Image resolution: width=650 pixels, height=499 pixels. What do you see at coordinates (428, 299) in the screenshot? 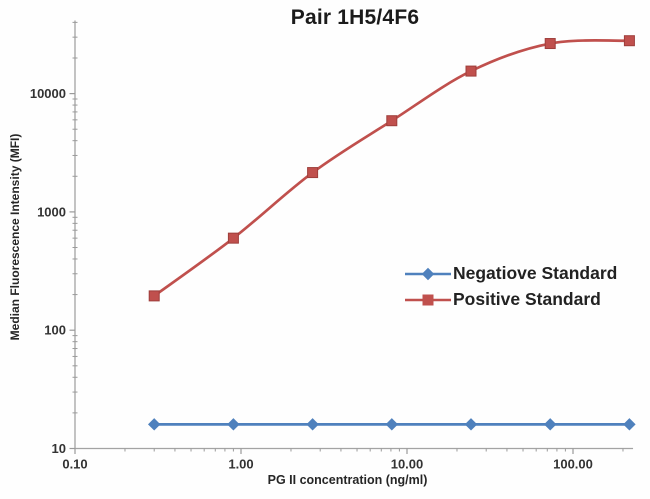
I see `positive-standard-swatch-icon` at bounding box center [428, 299].